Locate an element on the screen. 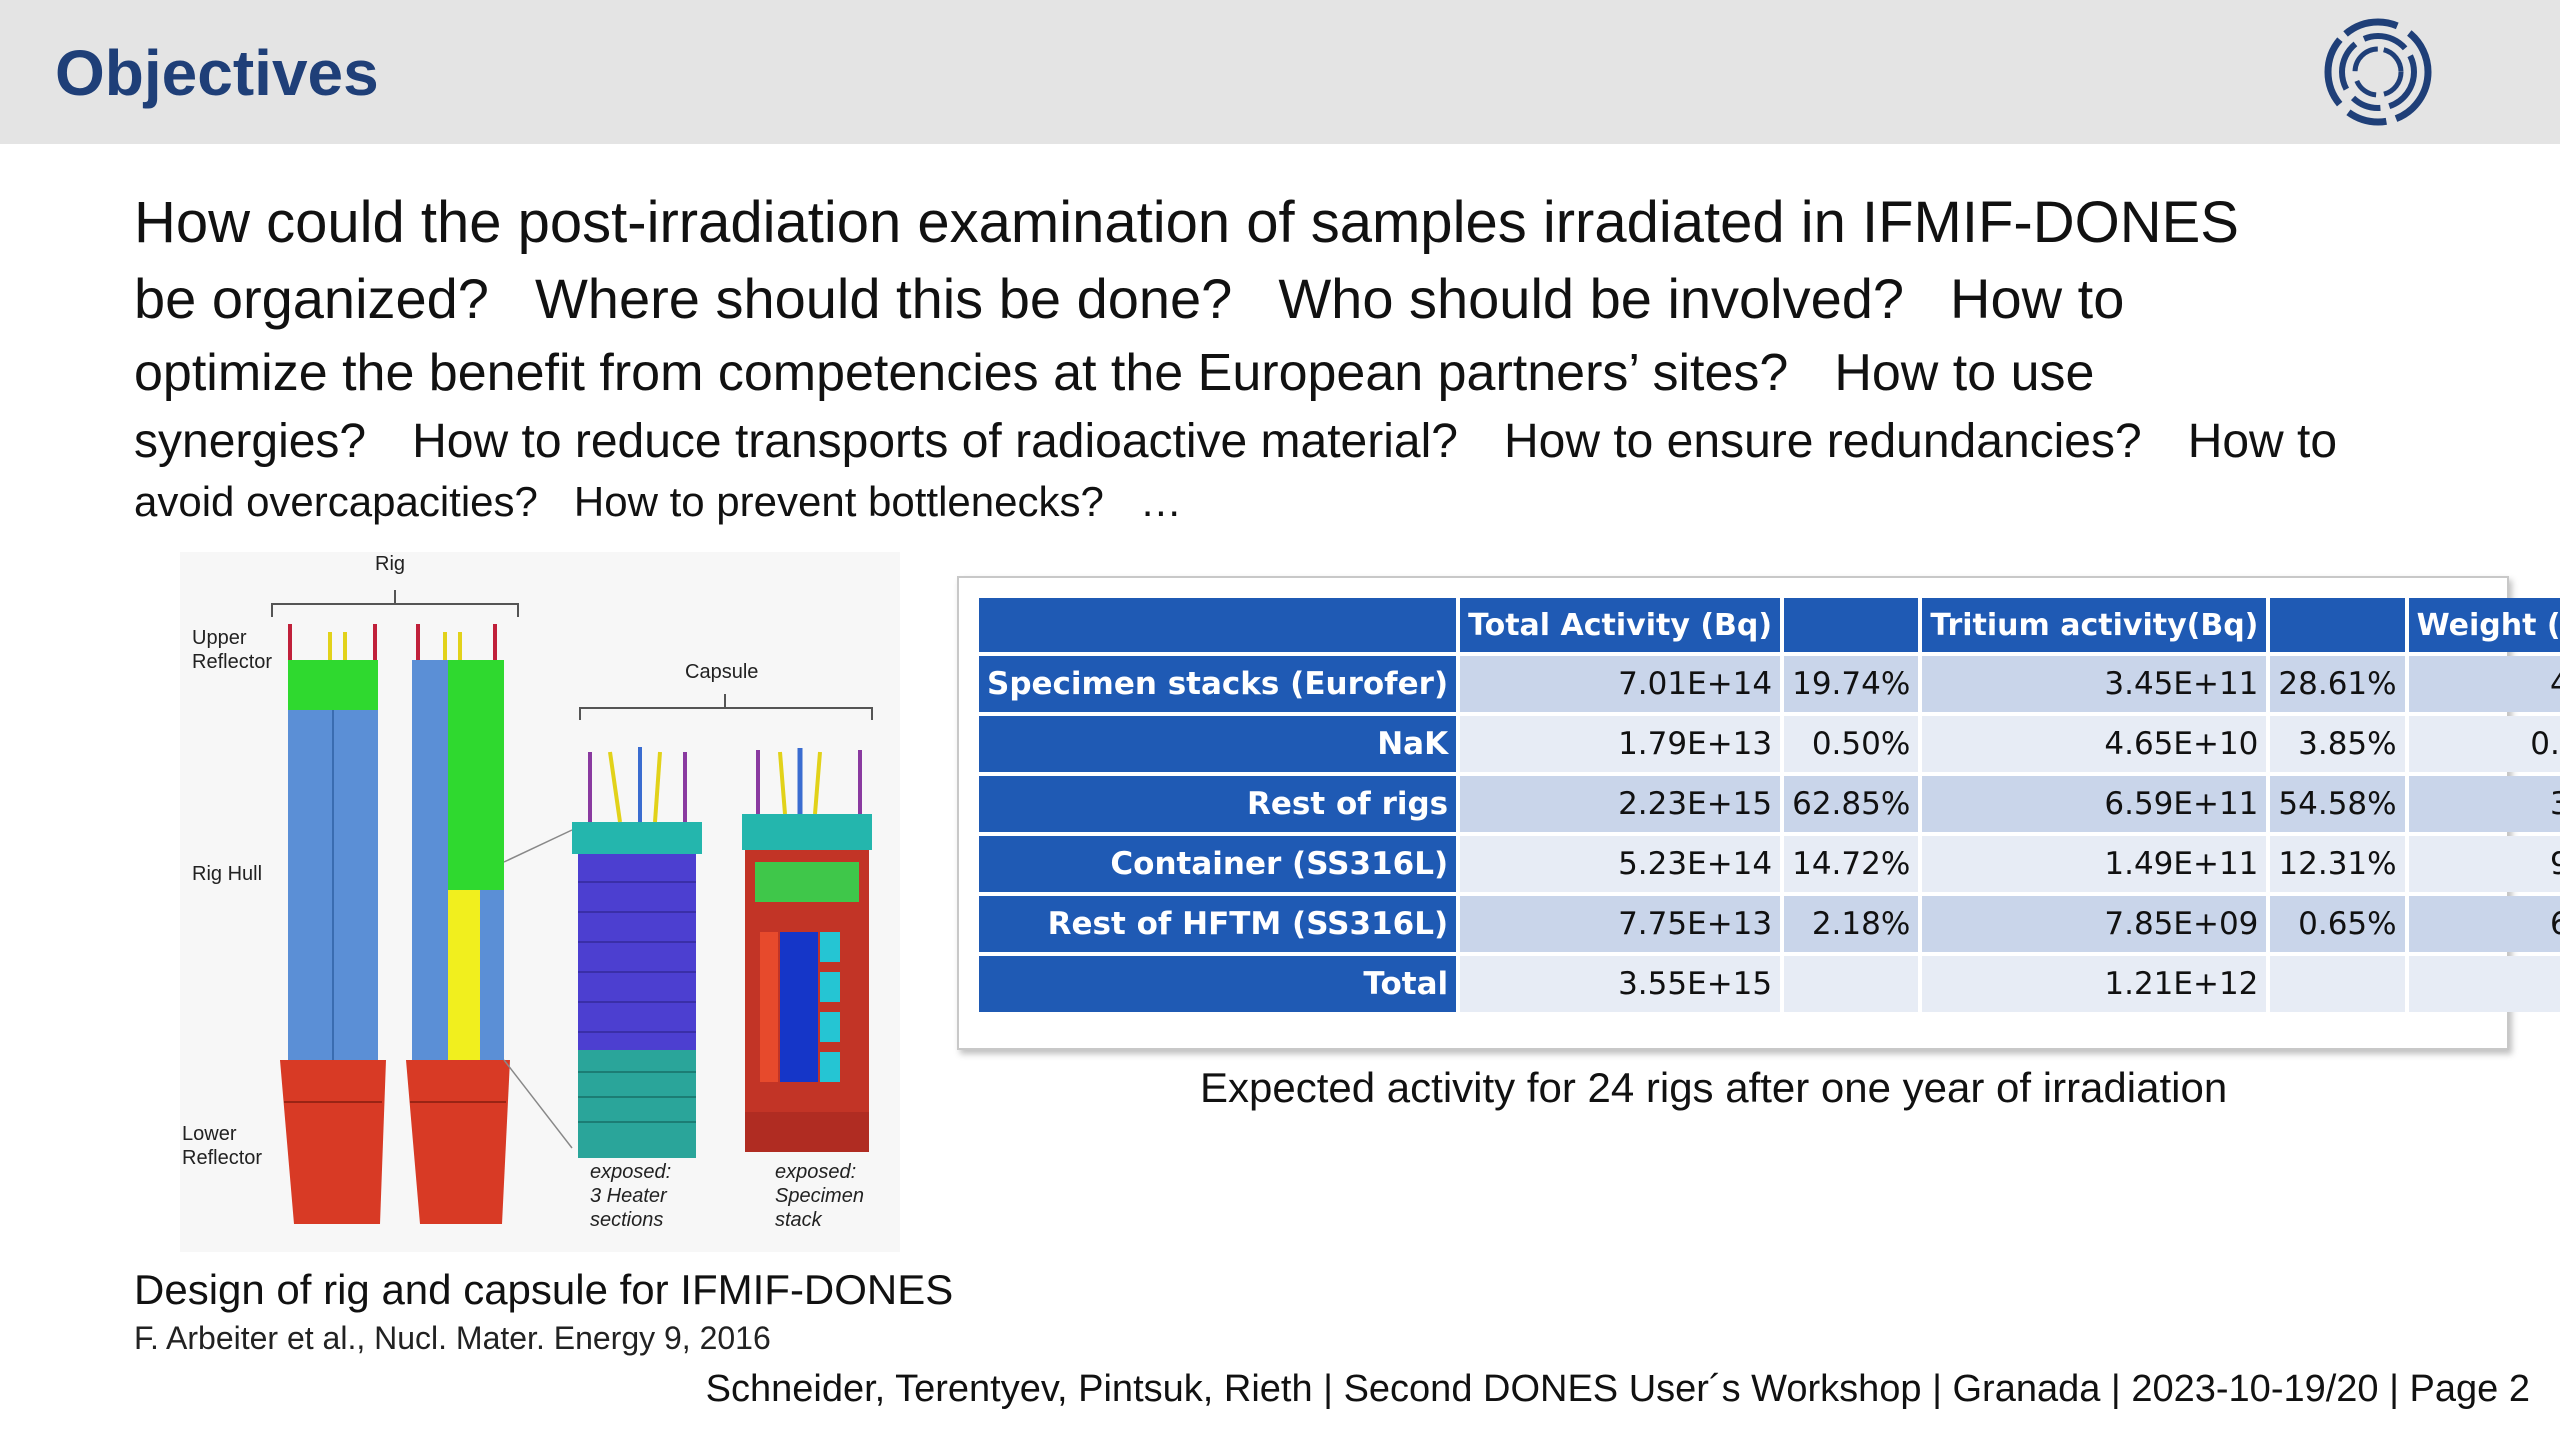  table-cell: 7.01E+14 is located at coordinates (1620, 684).